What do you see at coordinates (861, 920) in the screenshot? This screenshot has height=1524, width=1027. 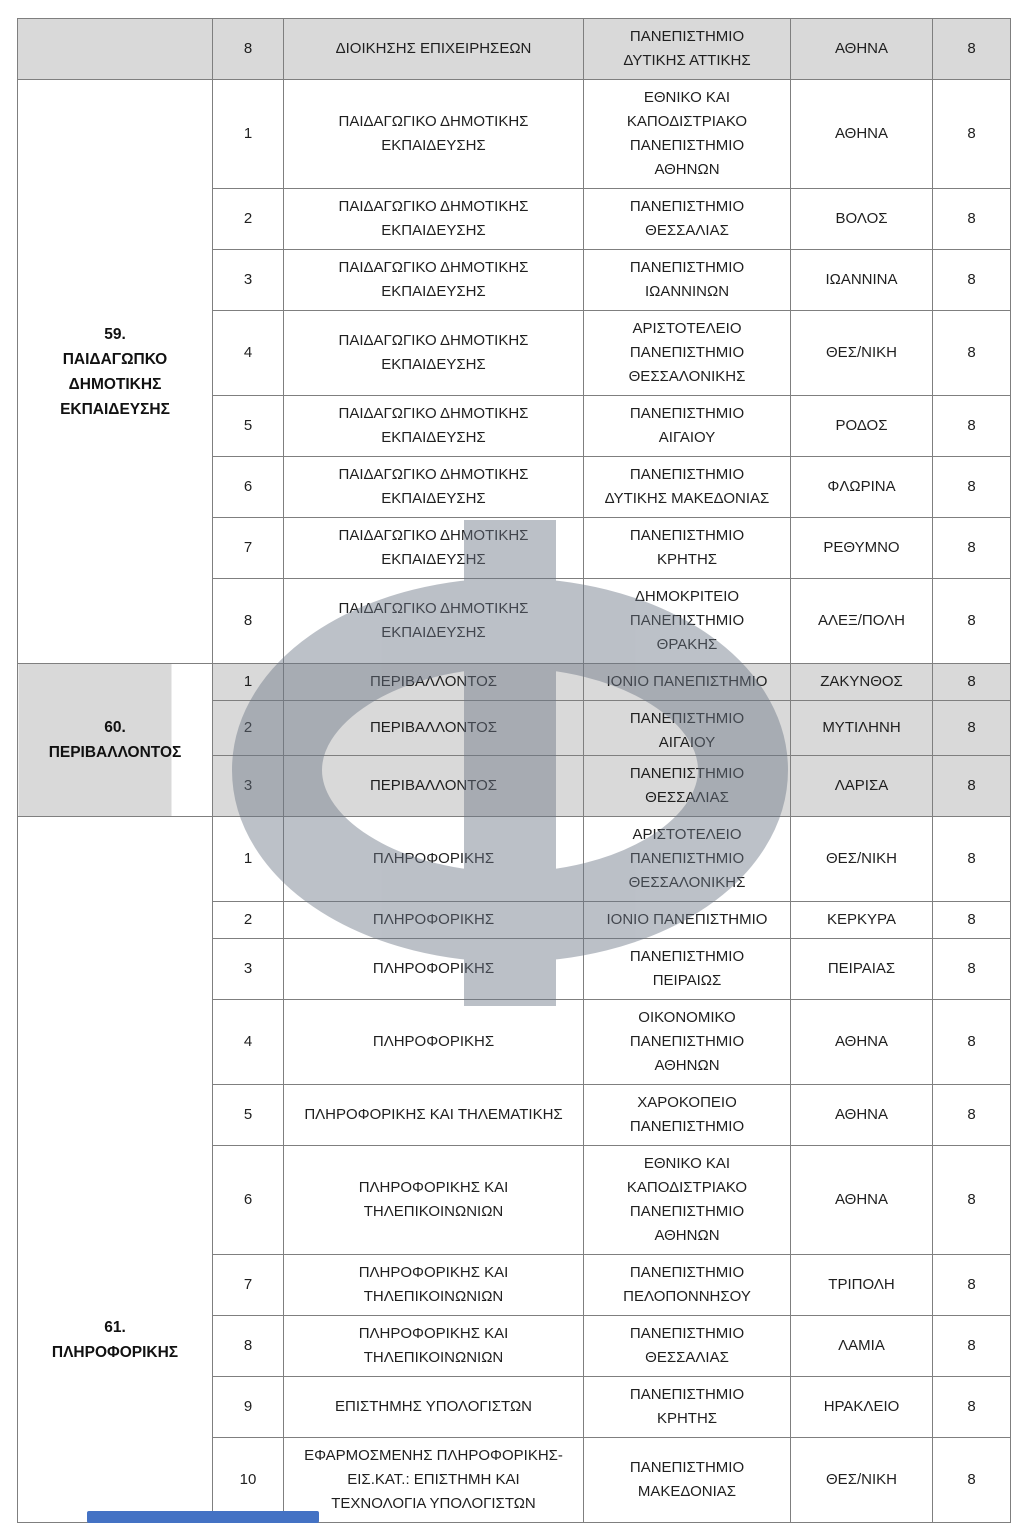 I see `city-cell: ΚΕΡΚΥΡΑ` at bounding box center [861, 920].